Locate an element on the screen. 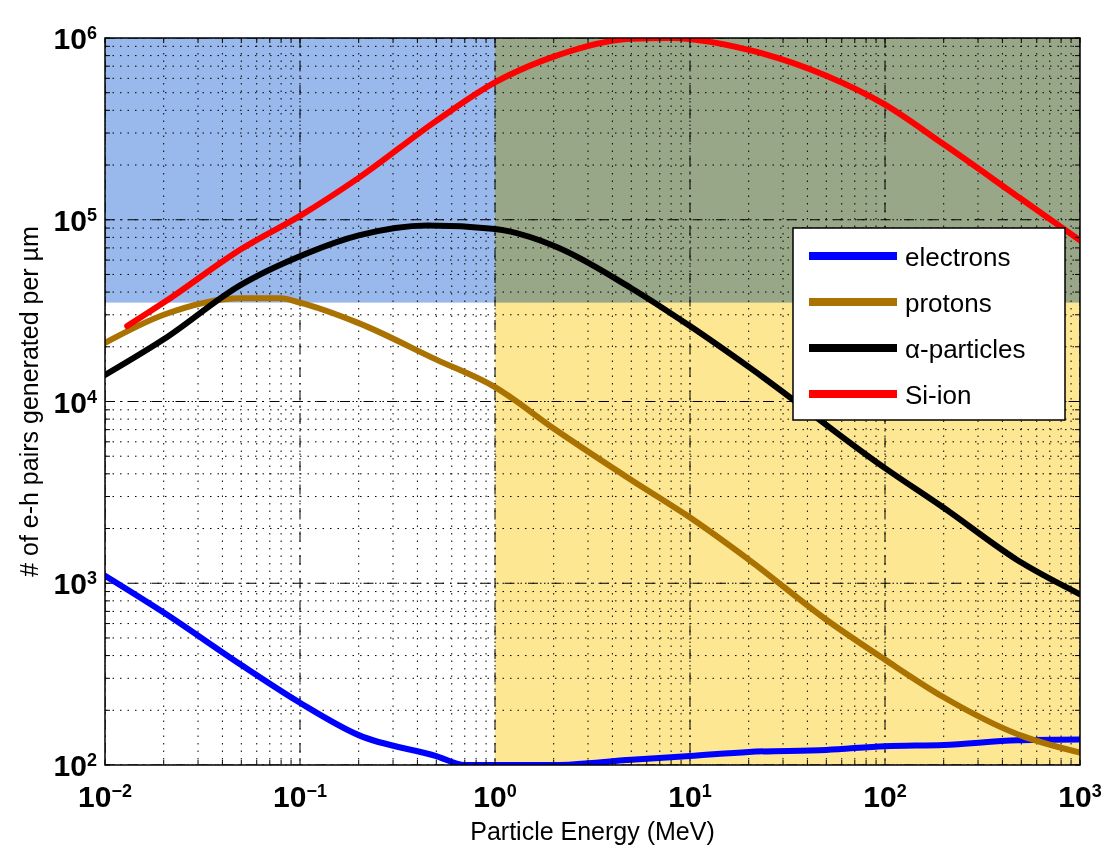  x-tick-label: 10$^{2}$ is located at coordinates (885, 796).